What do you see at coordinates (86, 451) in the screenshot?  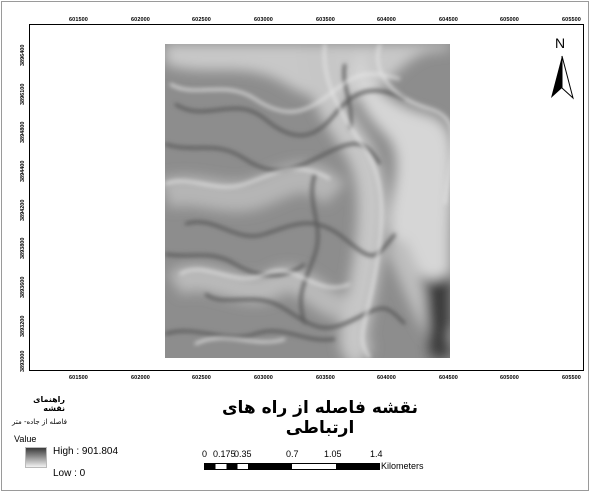 I see `legend-high-label: High : 901.804` at bounding box center [86, 451].